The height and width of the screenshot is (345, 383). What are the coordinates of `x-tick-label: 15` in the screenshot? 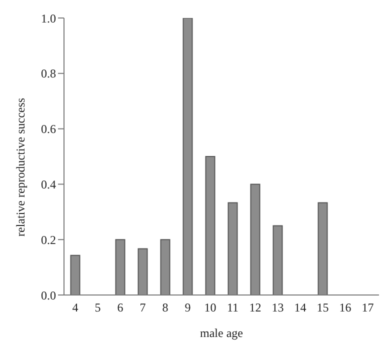 It's located at (322, 307).